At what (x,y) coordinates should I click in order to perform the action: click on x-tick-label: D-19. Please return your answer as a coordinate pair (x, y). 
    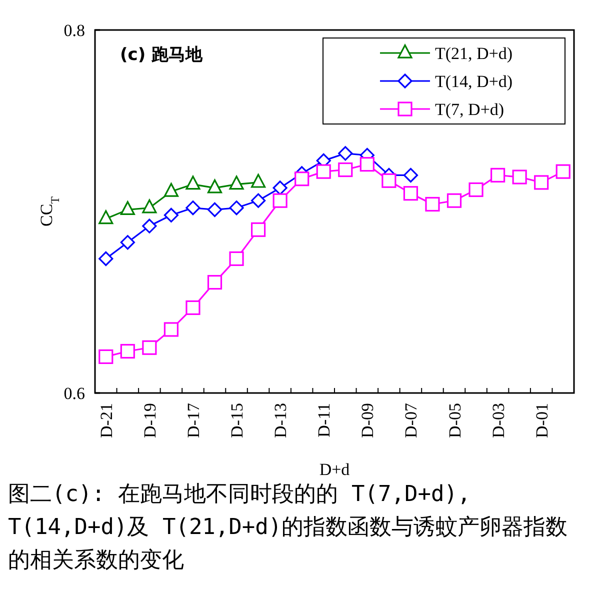
    Looking at the image, I should click on (150, 420).